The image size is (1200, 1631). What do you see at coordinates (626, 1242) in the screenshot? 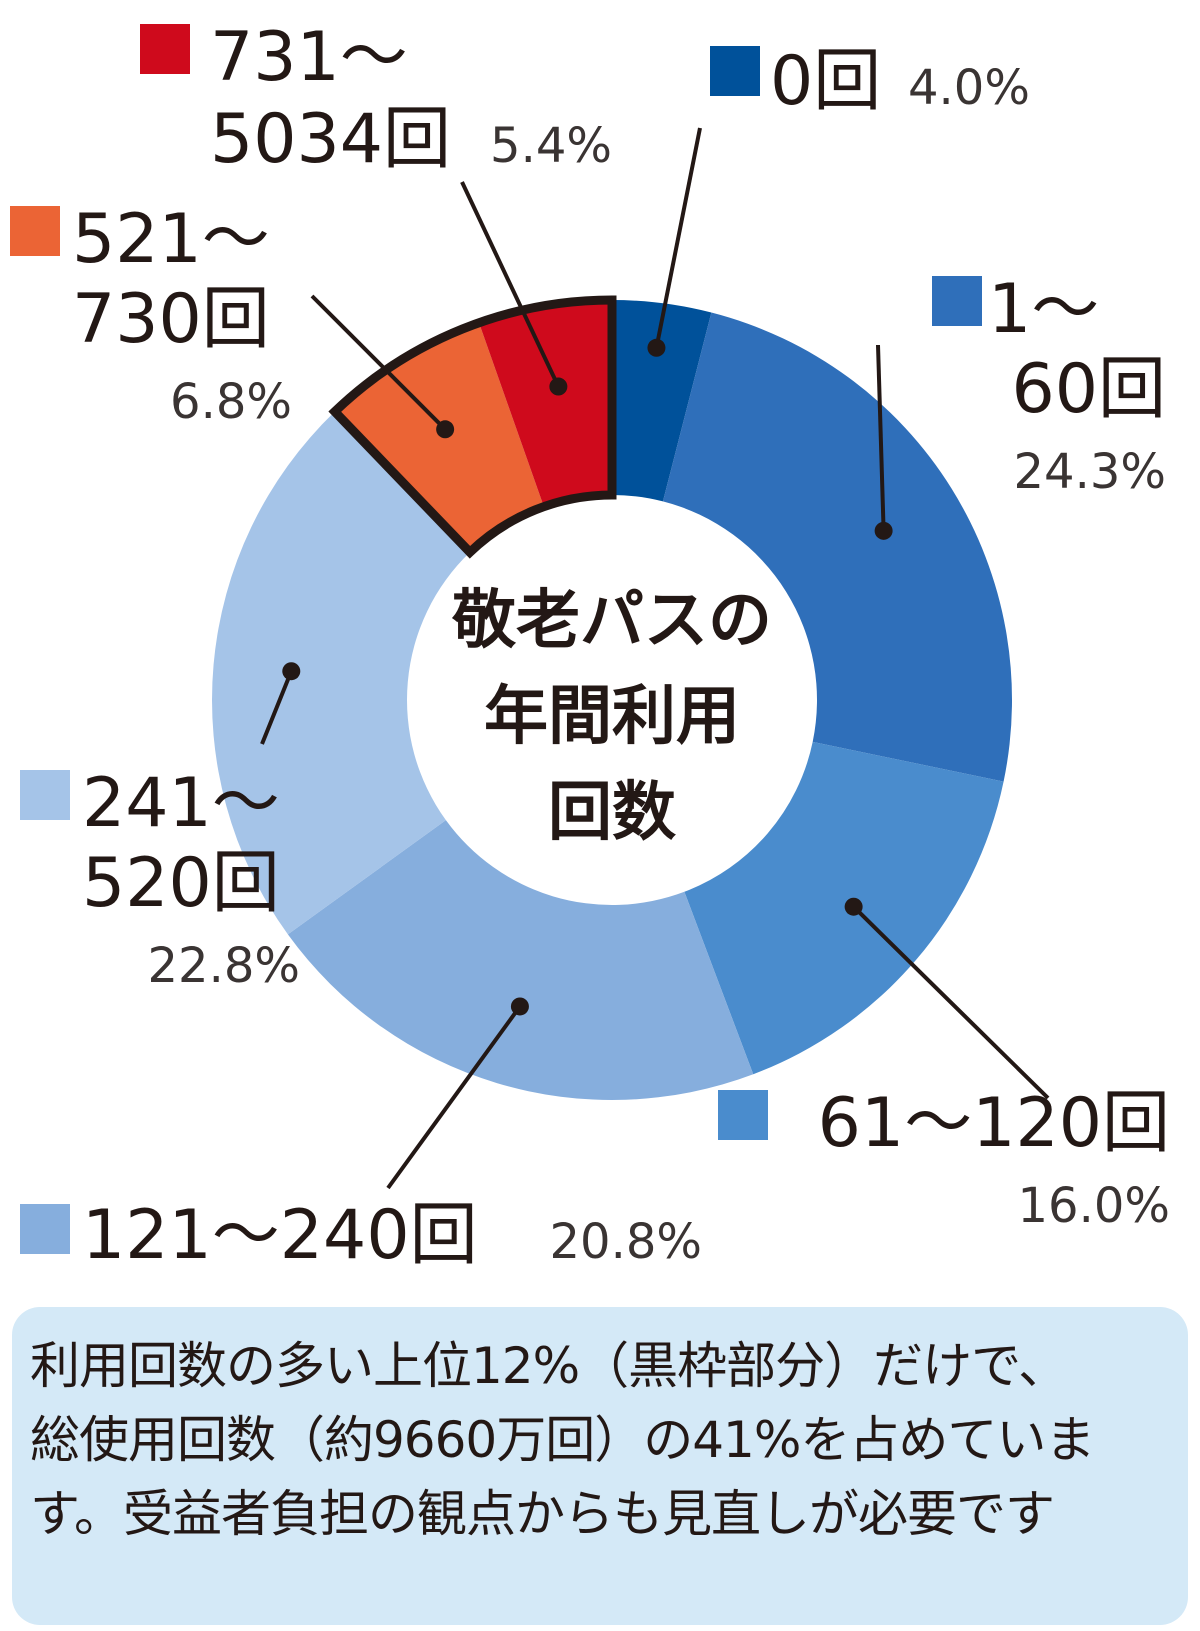
I see `value-label-3: 20.8%` at bounding box center [626, 1242].